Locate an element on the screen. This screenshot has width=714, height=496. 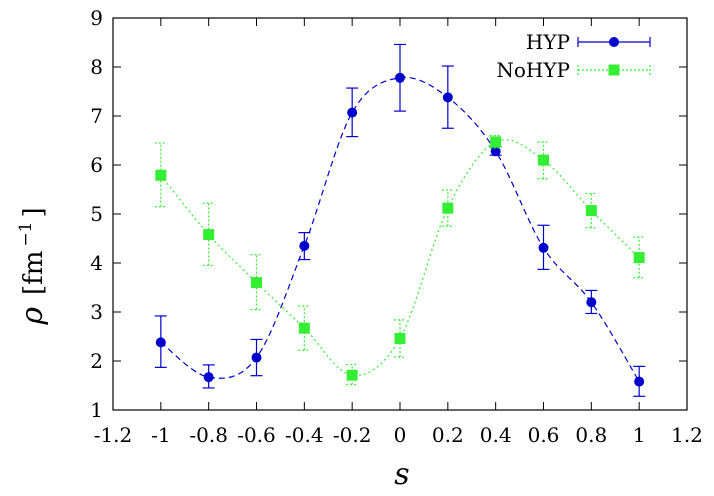
y-tick-label: 8 is located at coordinates (96, 67).